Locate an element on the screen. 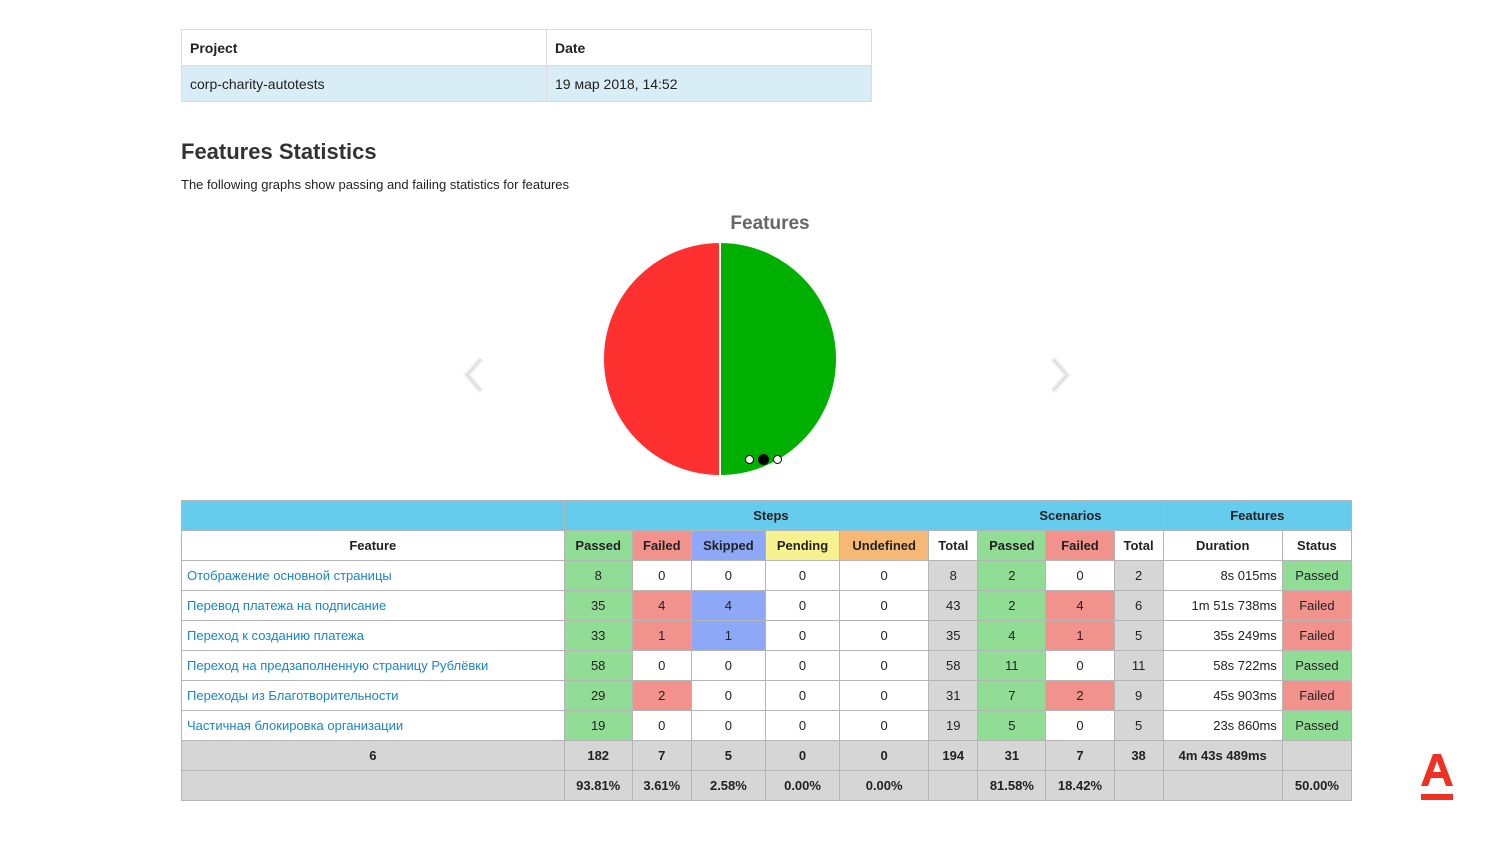  passed-cell: 8 is located at coordinates (598, 575).